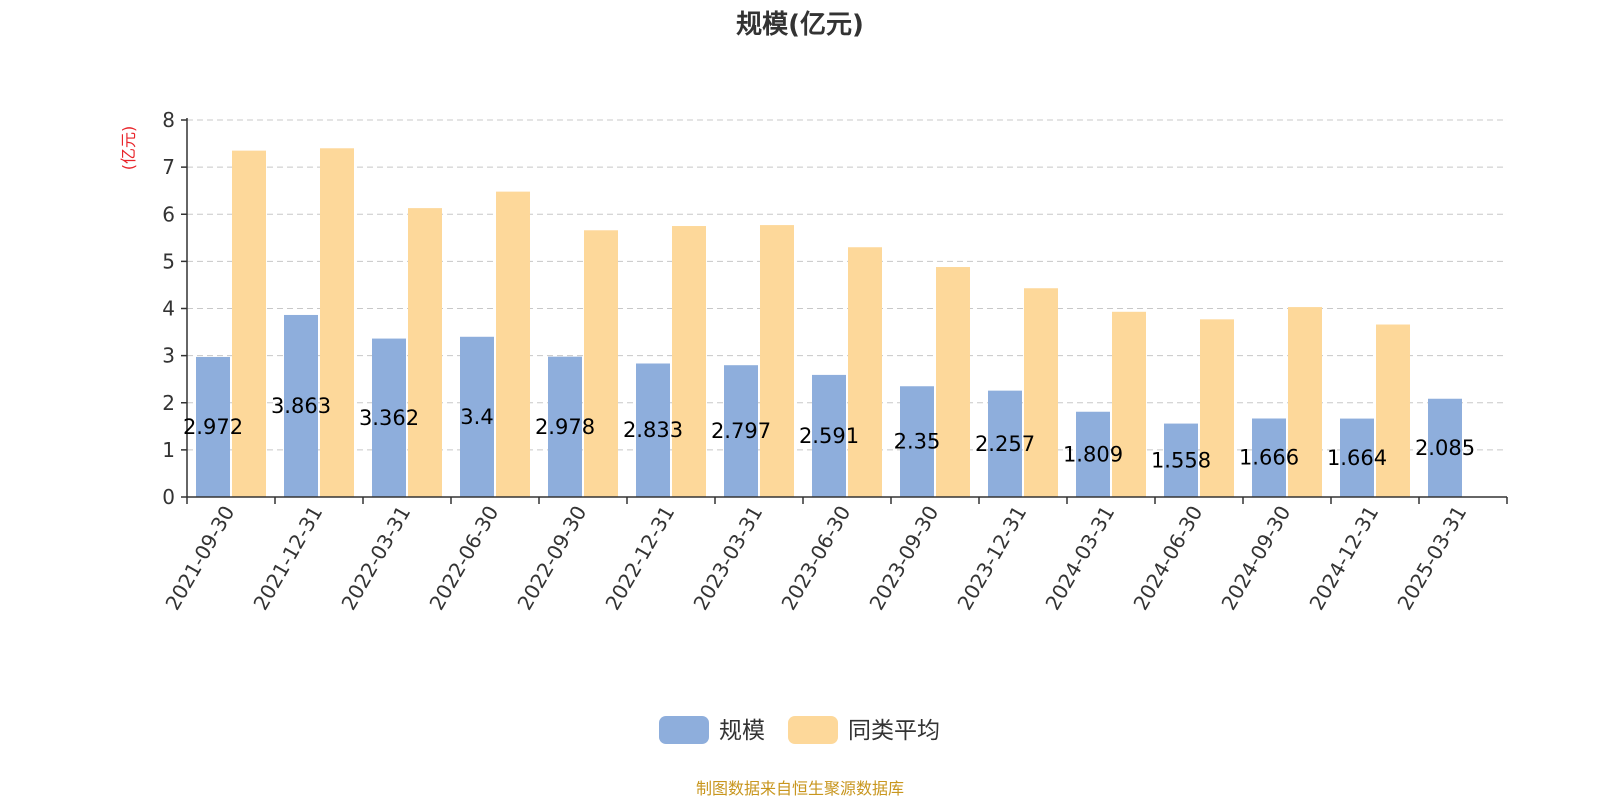 The width and height of the screenshot is (1600, 800). I want to click on bar-data-label: 2.257, so click(1005, 444).